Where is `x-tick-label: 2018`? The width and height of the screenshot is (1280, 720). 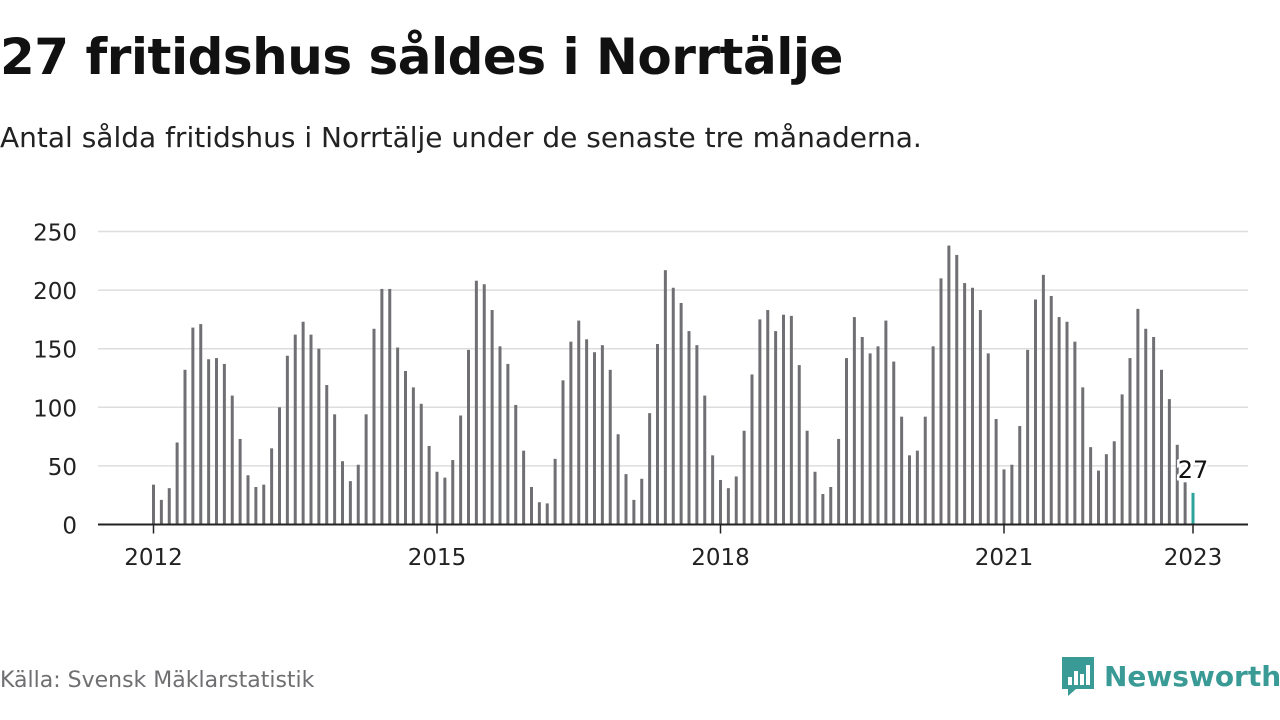 x-tick-label: 2018 is located at coordinates (720, 558).